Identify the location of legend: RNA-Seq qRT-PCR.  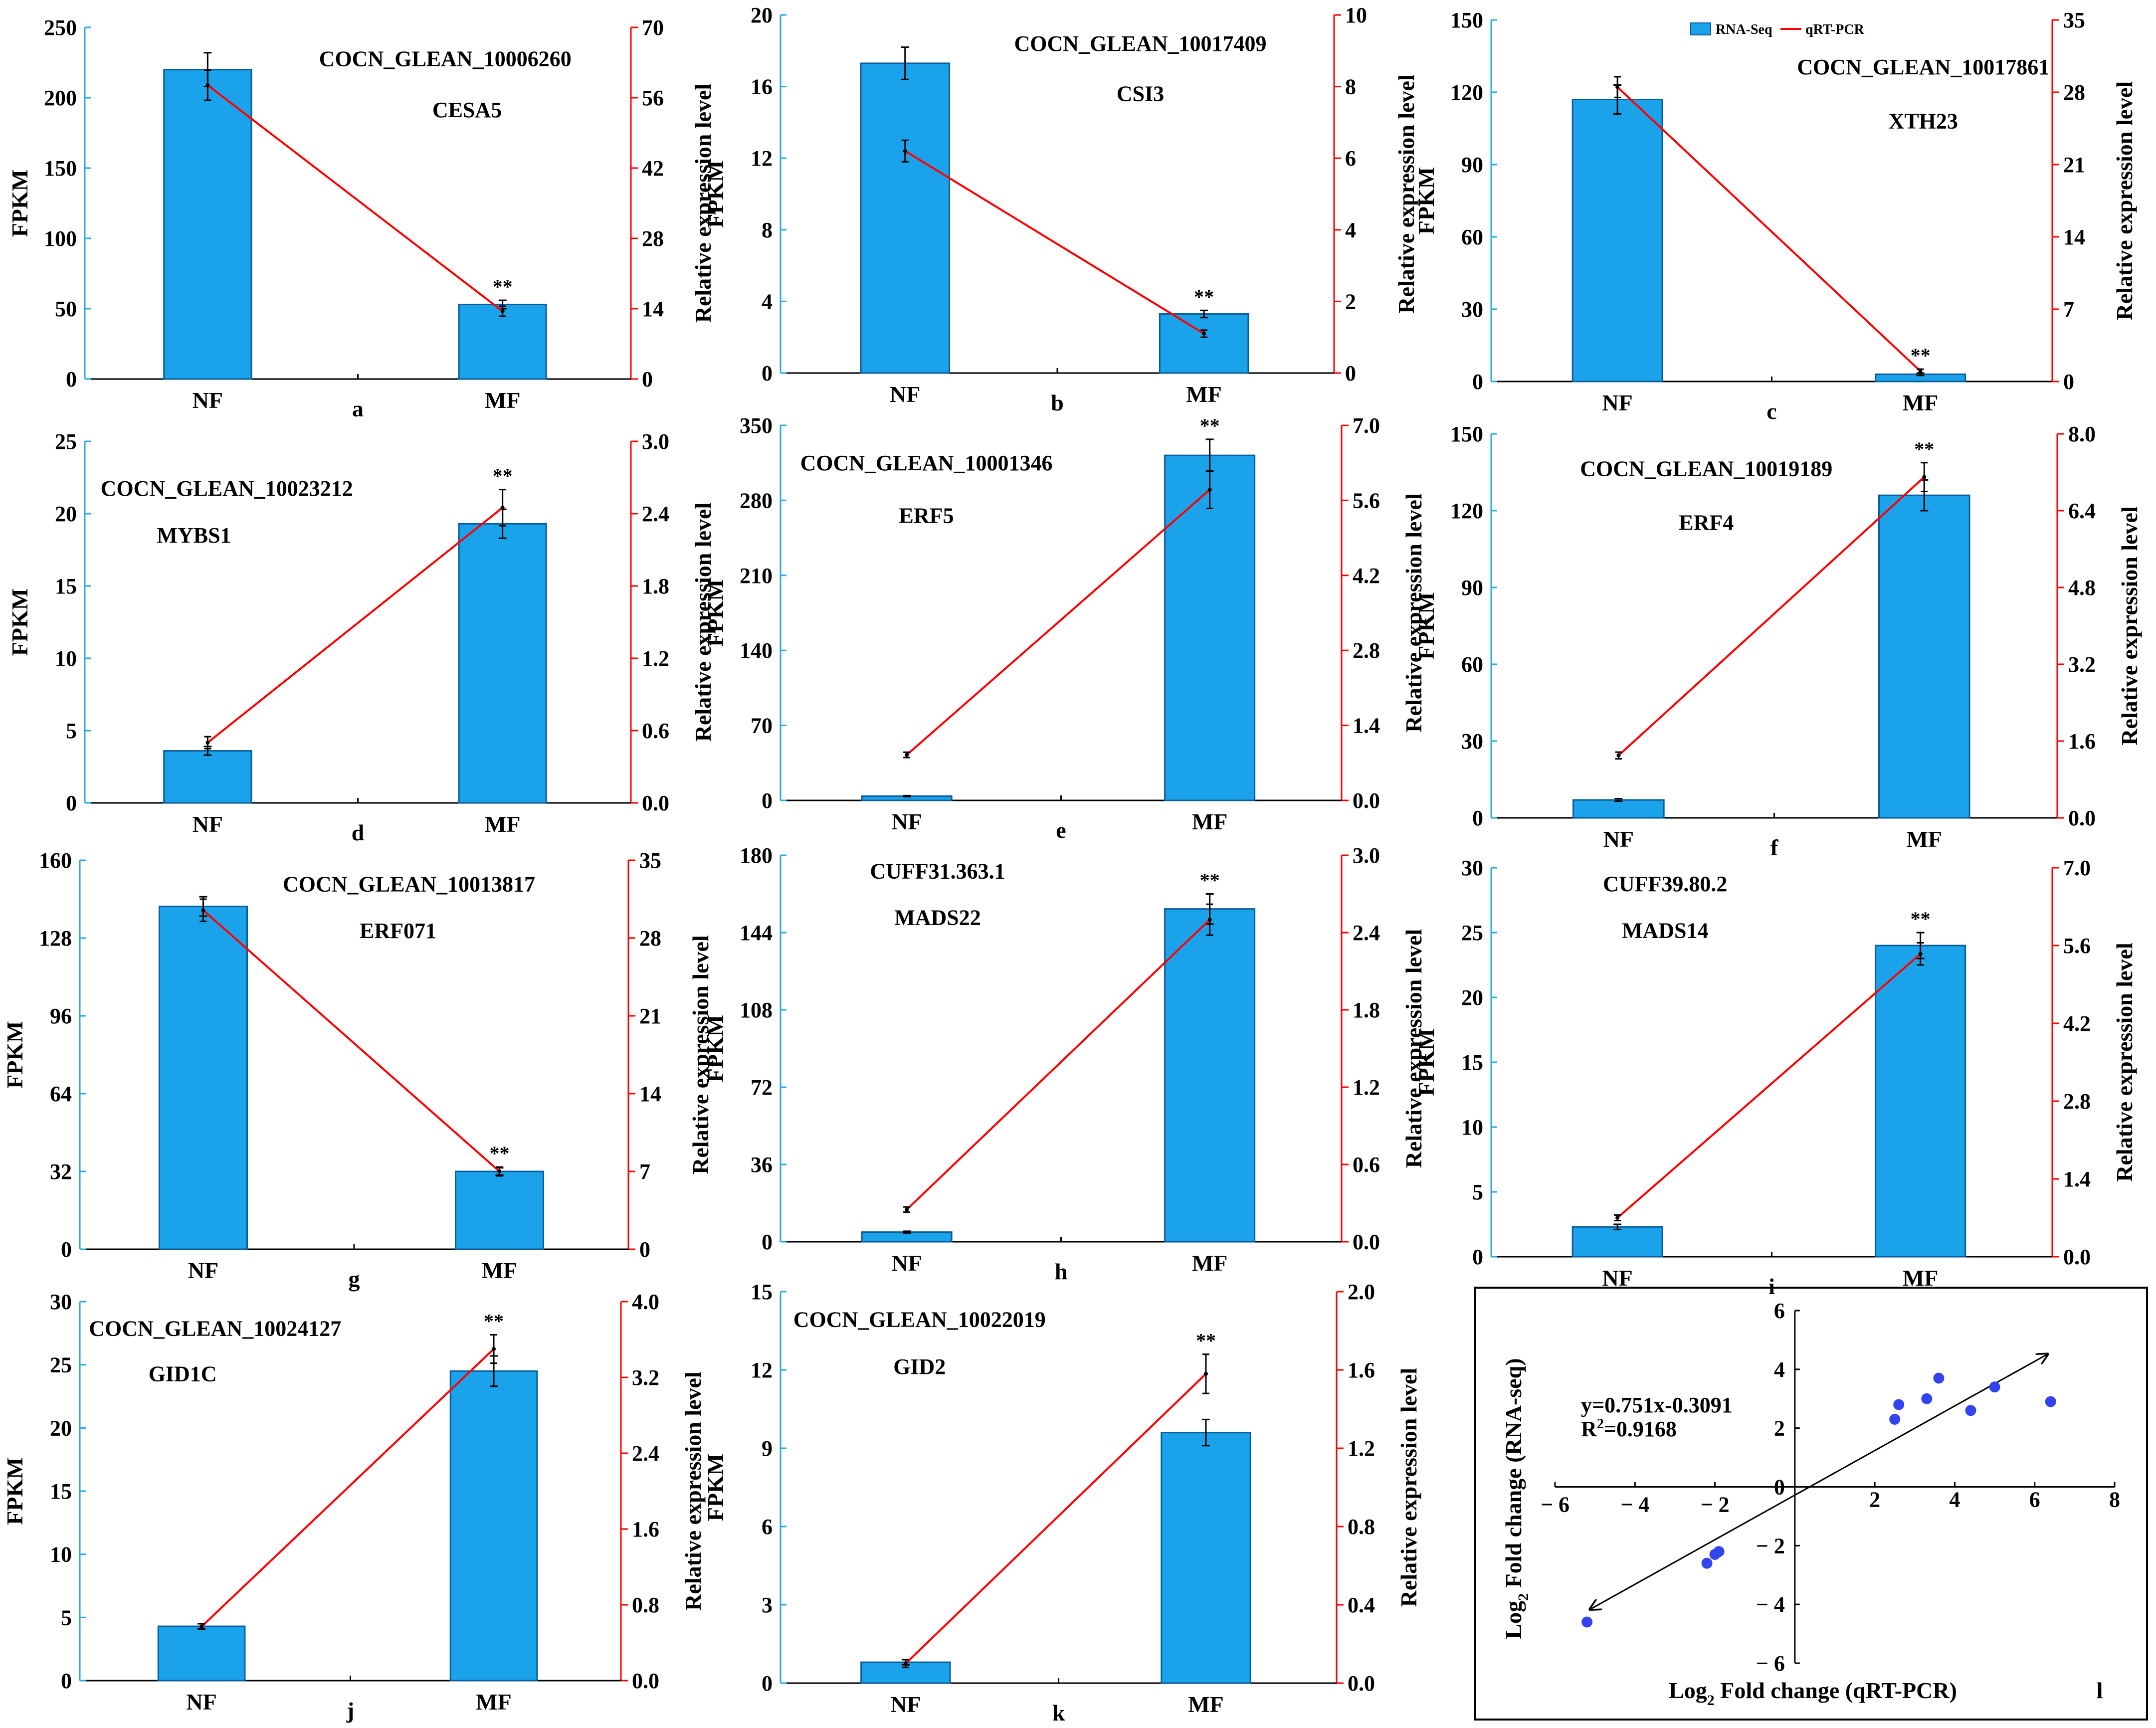
(1778, 29).